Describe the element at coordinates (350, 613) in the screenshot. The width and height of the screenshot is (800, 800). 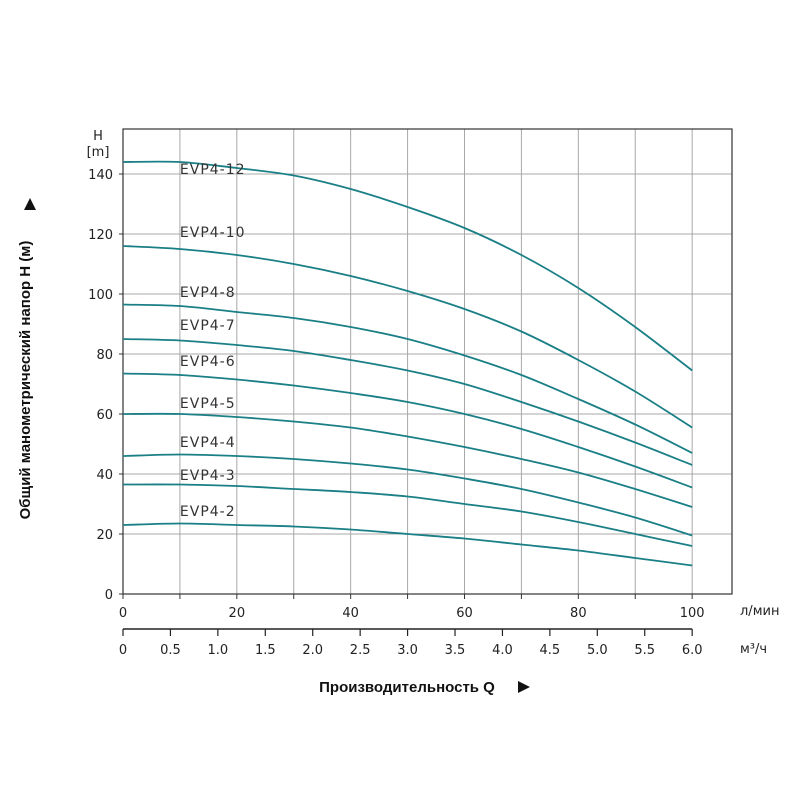
I see `x-tick-label: 40` at that location.